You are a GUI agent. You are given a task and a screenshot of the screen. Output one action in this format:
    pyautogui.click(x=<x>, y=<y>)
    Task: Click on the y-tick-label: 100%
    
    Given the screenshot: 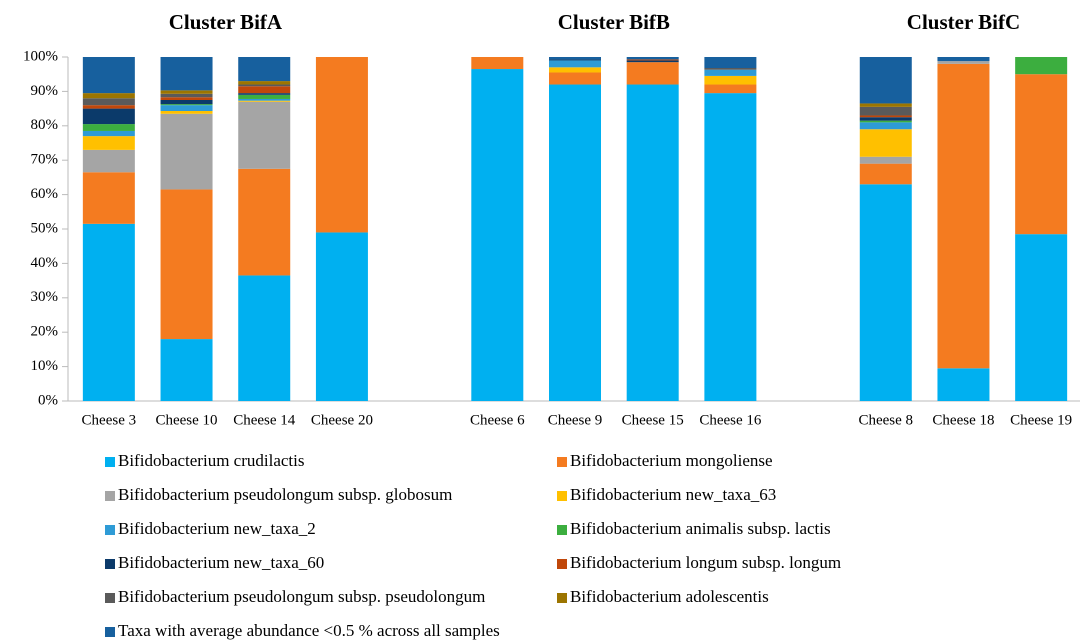 What is the action you would take?
    pyautogui.click(x=40, y=56)
    